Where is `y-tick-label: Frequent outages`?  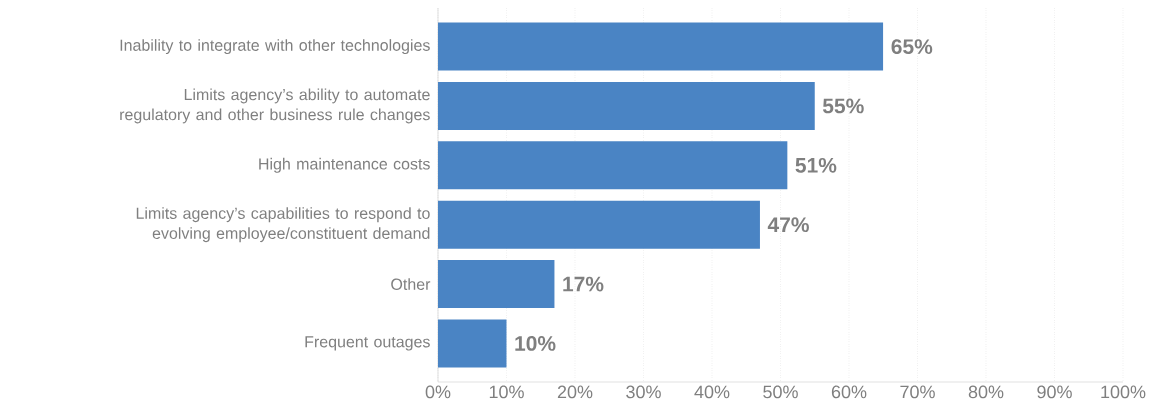
y-tick-label: Frequent outages is located at coordinates (367, 343).